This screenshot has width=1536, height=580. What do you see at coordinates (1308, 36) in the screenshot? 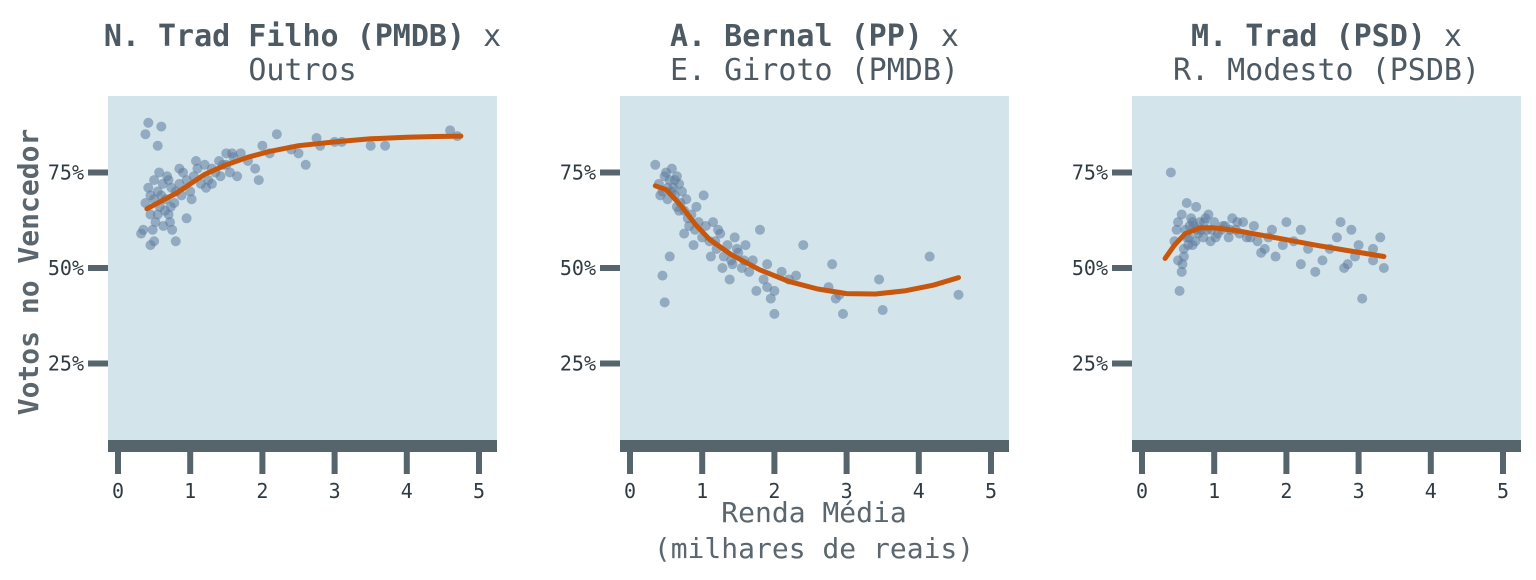
I see `panel-title-candidate: M. Trad (PSD)` at bounding box center [1308, 36].